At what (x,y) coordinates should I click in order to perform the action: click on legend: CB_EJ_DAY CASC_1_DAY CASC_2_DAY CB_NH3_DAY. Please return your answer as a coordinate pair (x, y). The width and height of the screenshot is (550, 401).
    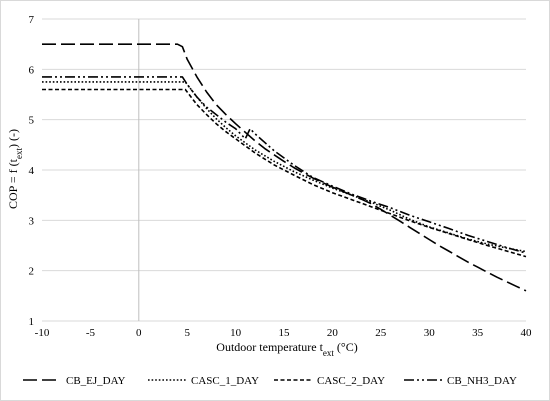
    Looking at the image, I should click on (270, 381).